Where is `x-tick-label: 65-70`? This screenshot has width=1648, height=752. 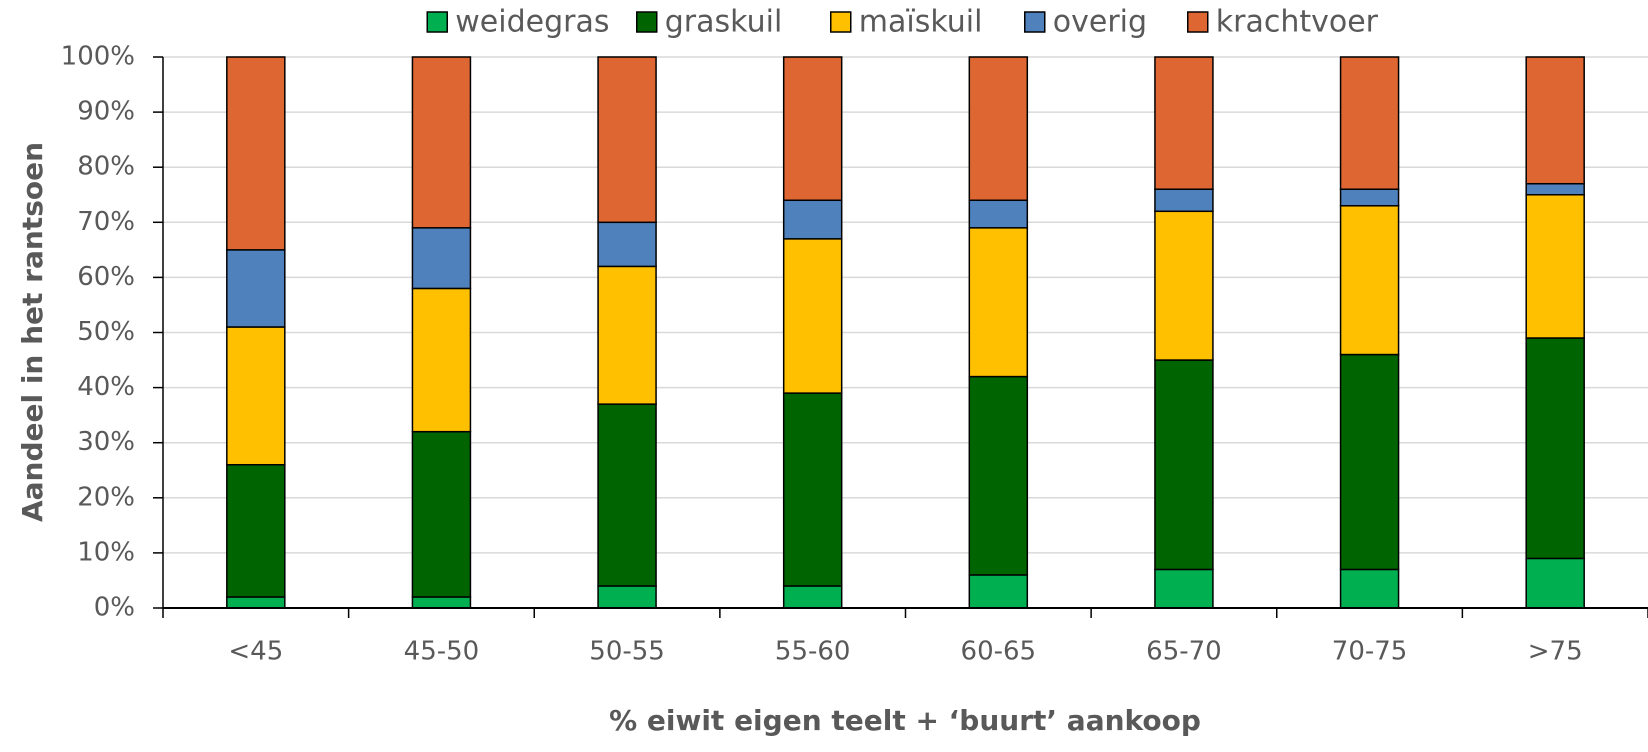 x-tick-label: 65-70 is located at coordinates (1184, 652).